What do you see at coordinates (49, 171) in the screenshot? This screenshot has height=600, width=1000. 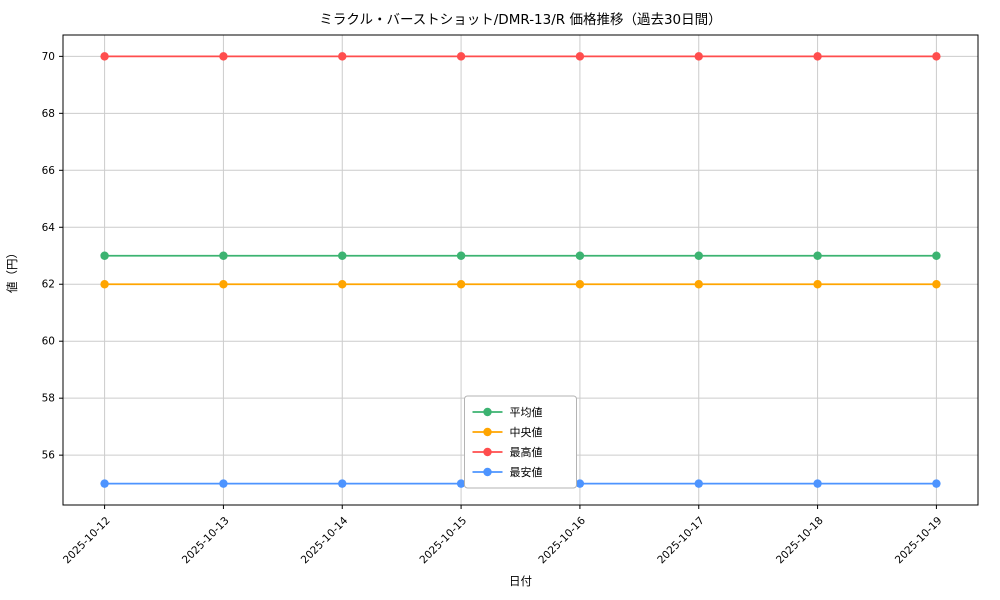 I see `y-tick-label: 66` at bounding box center [49, 171].